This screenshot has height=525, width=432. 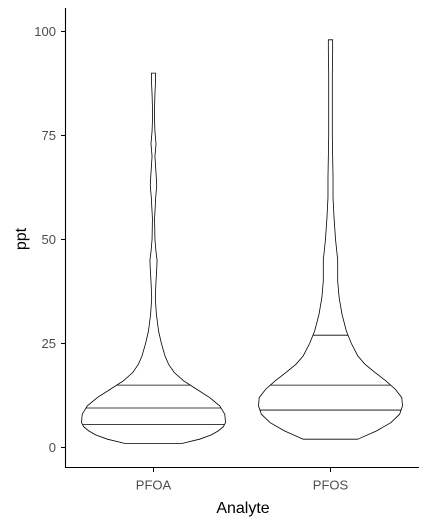 What do you see at coordinates (49, 343) in the screenshot?
I see `y-tick-label: 25` at bounding box center [49, 343].